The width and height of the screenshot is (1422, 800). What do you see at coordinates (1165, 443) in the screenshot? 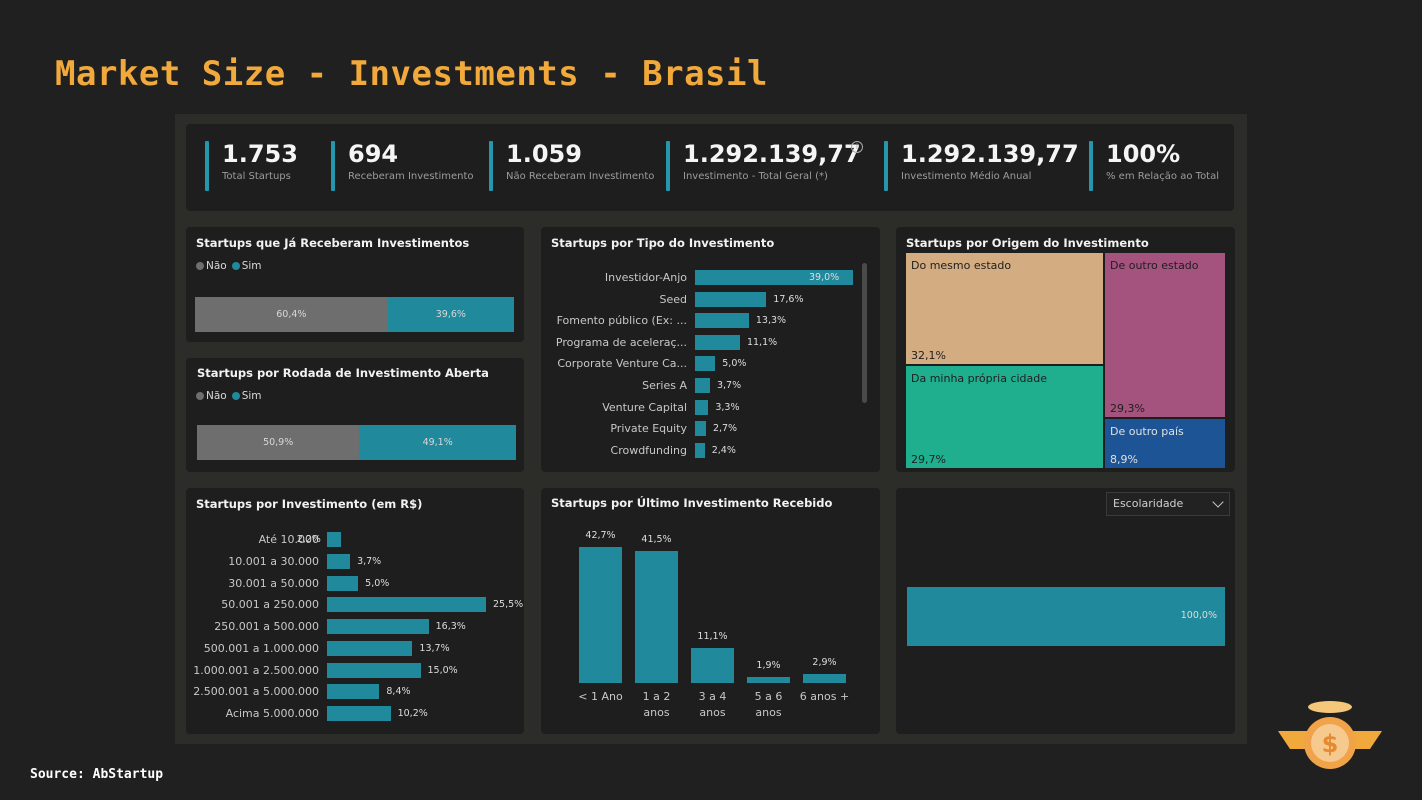
I see `treemap-tile-other-country: De outro país 8,9%` at bounding box center [1165, 443].